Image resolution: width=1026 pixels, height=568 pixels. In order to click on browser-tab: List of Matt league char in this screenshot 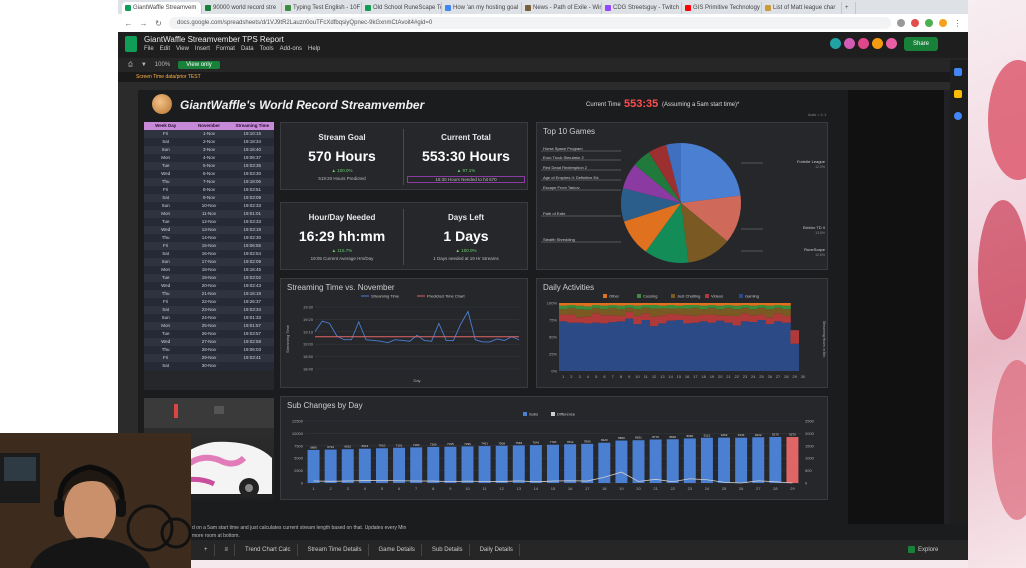, I will do `click(802, 8)`.